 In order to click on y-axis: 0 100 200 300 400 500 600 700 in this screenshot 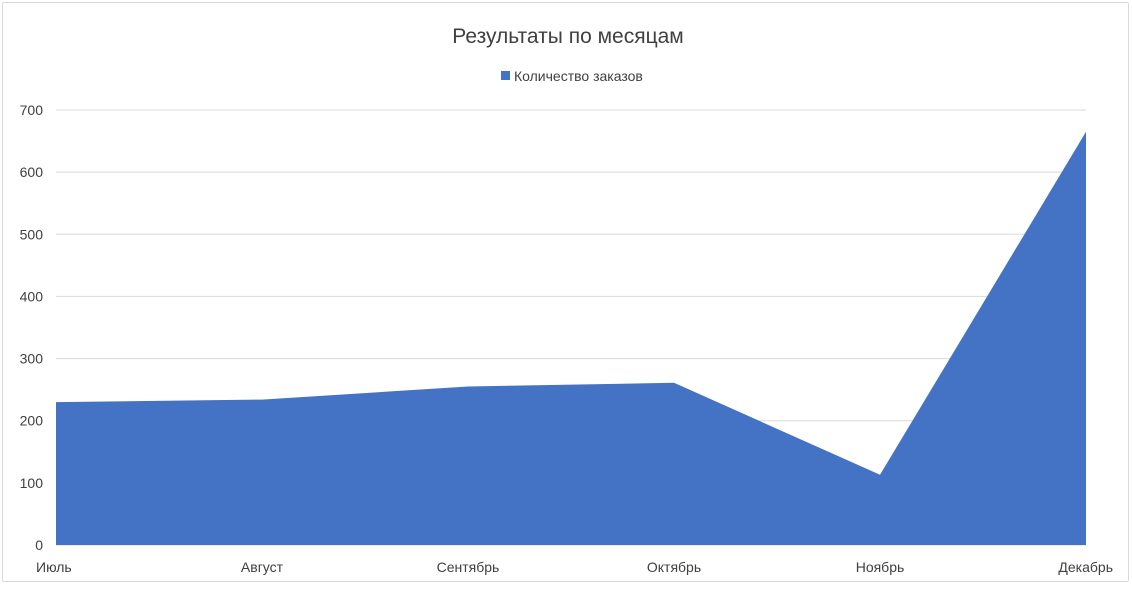, I will do `click(32, 327)`.